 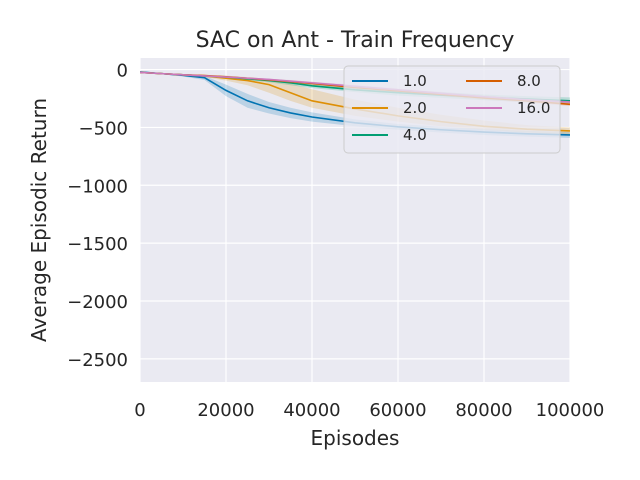 What do you see at coordinates (570, 410) in the screenshot?
I see `x-tick-label: 100000` at bounding box center [570, 410].